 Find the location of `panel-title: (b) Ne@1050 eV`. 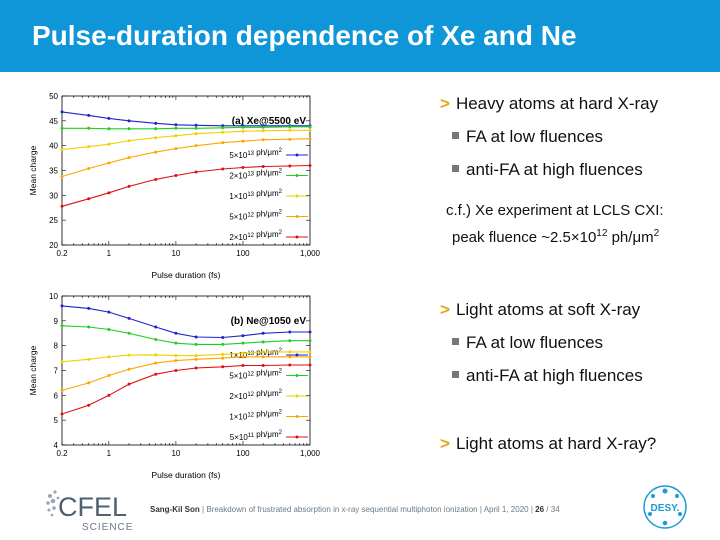

panel-title: (b) Ne@1050 eV is located at coordinates (269, 321).